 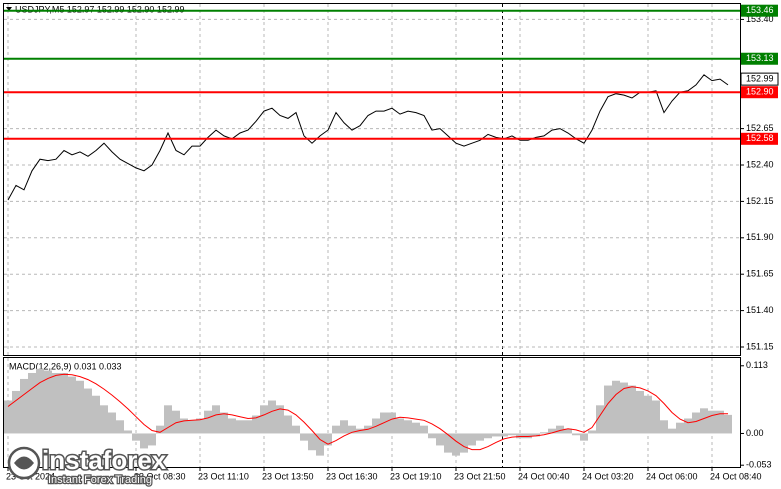 I want to click on x-tick-label: 24 Oct 03:20, so click(x=608, y=476).